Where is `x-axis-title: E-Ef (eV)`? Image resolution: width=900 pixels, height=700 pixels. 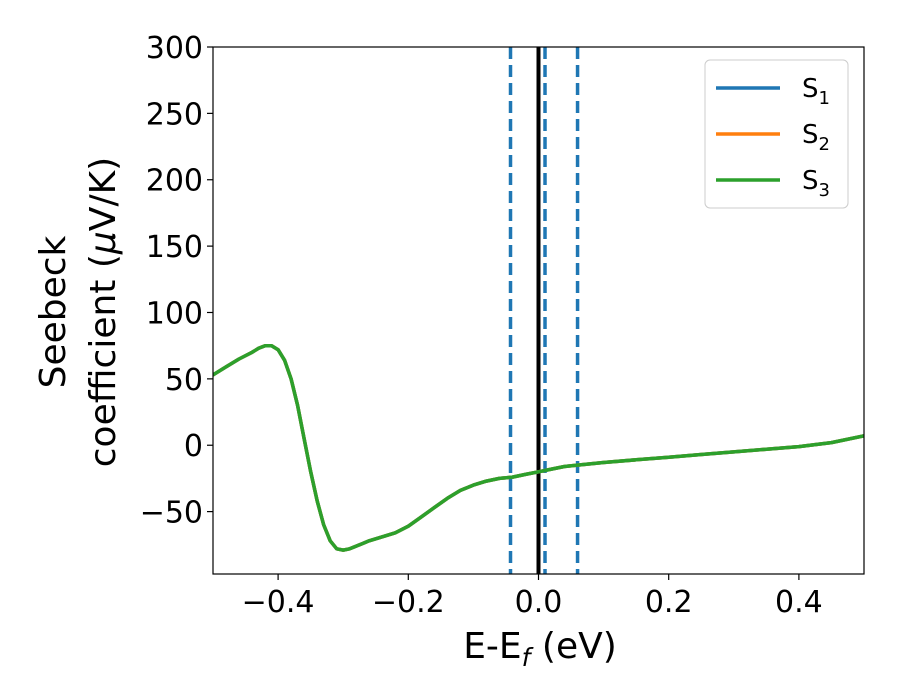 x-axis-title: E-Ef (eV) is located at coordinates (540, 649).